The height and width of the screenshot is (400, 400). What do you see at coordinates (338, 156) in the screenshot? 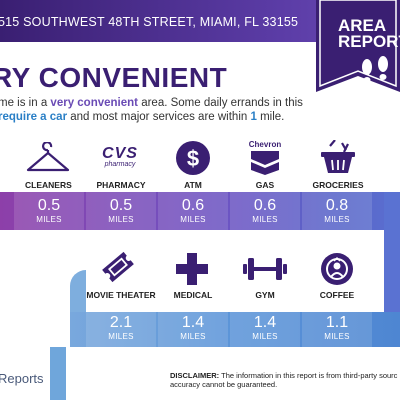
I see `grocery-basket-icon` at bounding box center [338, 156].